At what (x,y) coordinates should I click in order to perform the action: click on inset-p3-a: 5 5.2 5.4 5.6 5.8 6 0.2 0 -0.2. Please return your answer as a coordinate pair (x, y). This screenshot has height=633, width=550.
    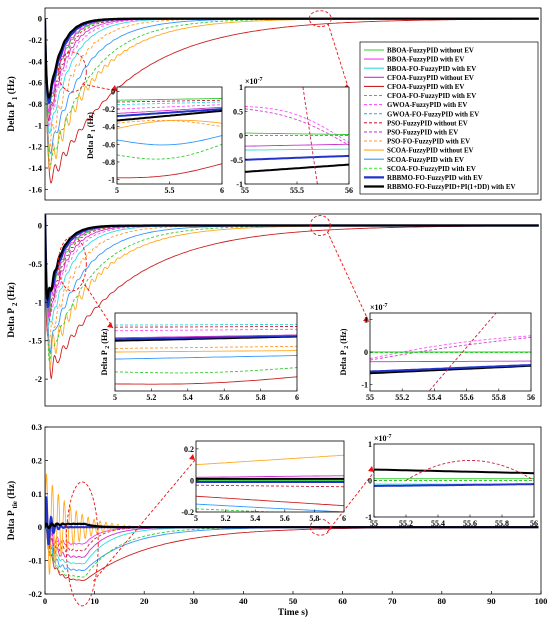
    Looking at the image, I should click on (263, 481).